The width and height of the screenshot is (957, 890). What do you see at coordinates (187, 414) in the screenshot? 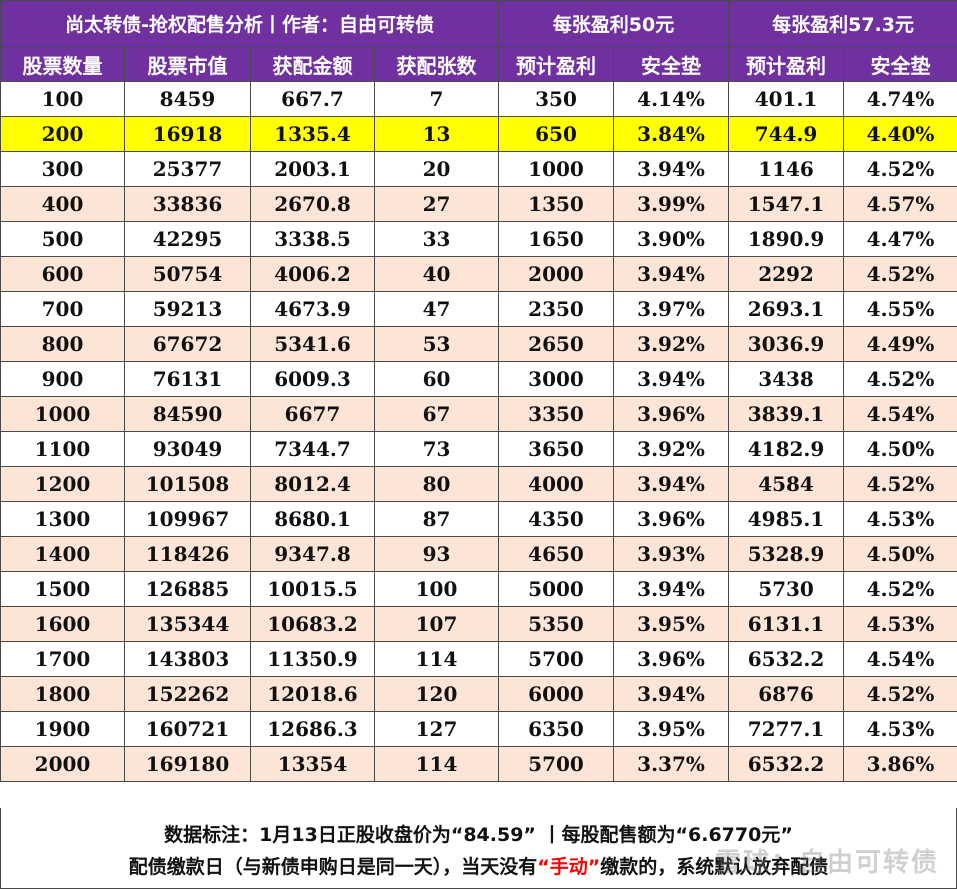
I see `table-cell: 84590` at bounding box center [187, 414].